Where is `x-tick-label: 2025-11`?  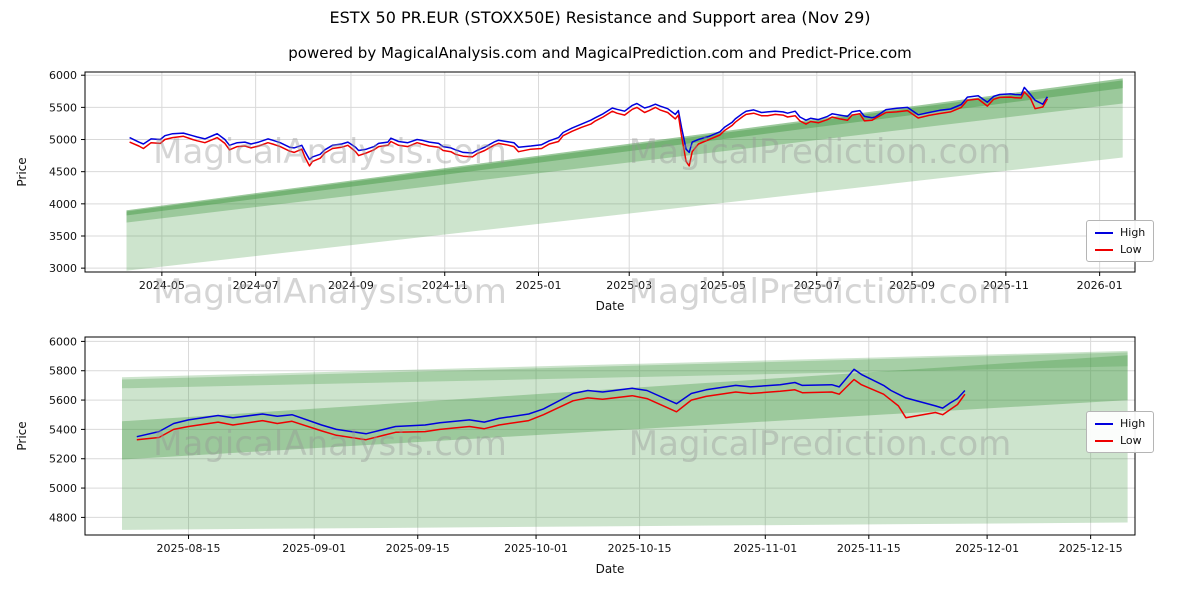 x-tick-label: 2025-11 is located at coordinates (1006, 285).